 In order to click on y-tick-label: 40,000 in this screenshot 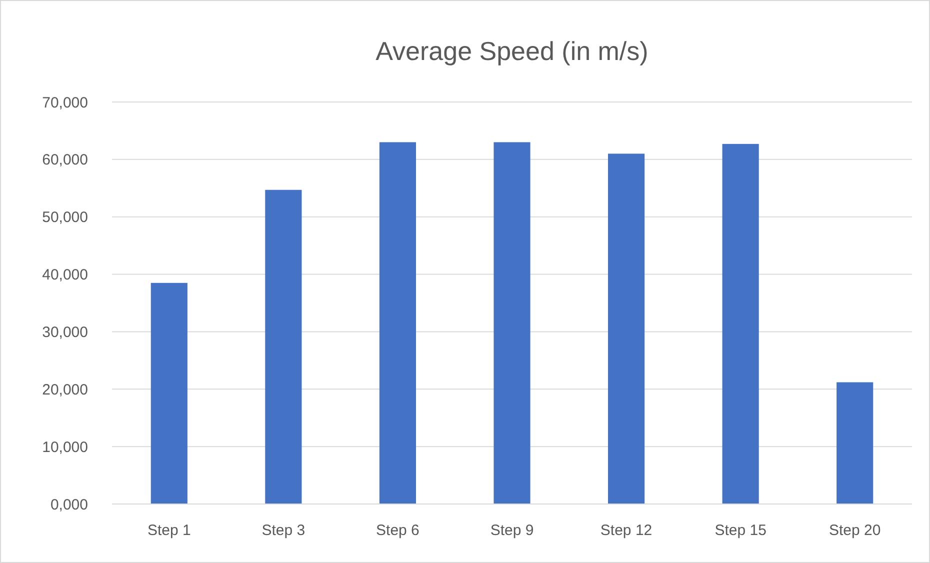, I will do `click(65, 275)`.